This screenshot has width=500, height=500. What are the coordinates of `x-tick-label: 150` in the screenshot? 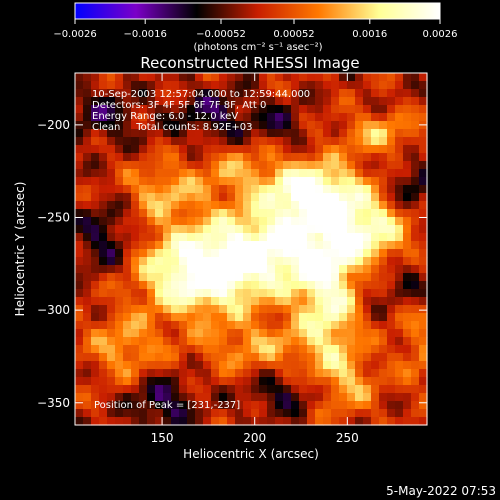 It's located at (162, 438).